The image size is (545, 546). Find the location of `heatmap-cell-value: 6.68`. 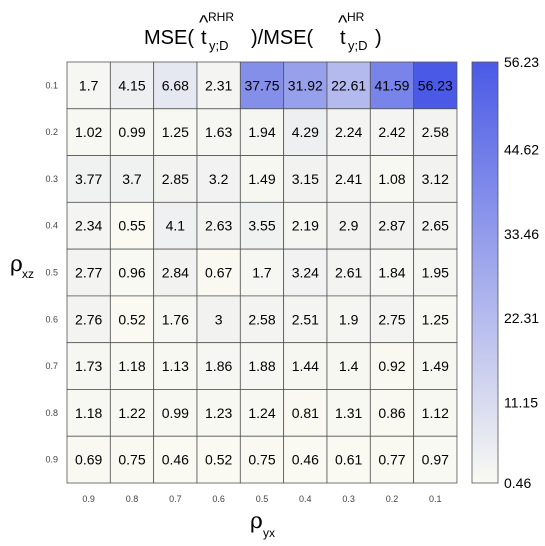

heatmap-cell-value: 6.68 is located at coordinates (175, 85).